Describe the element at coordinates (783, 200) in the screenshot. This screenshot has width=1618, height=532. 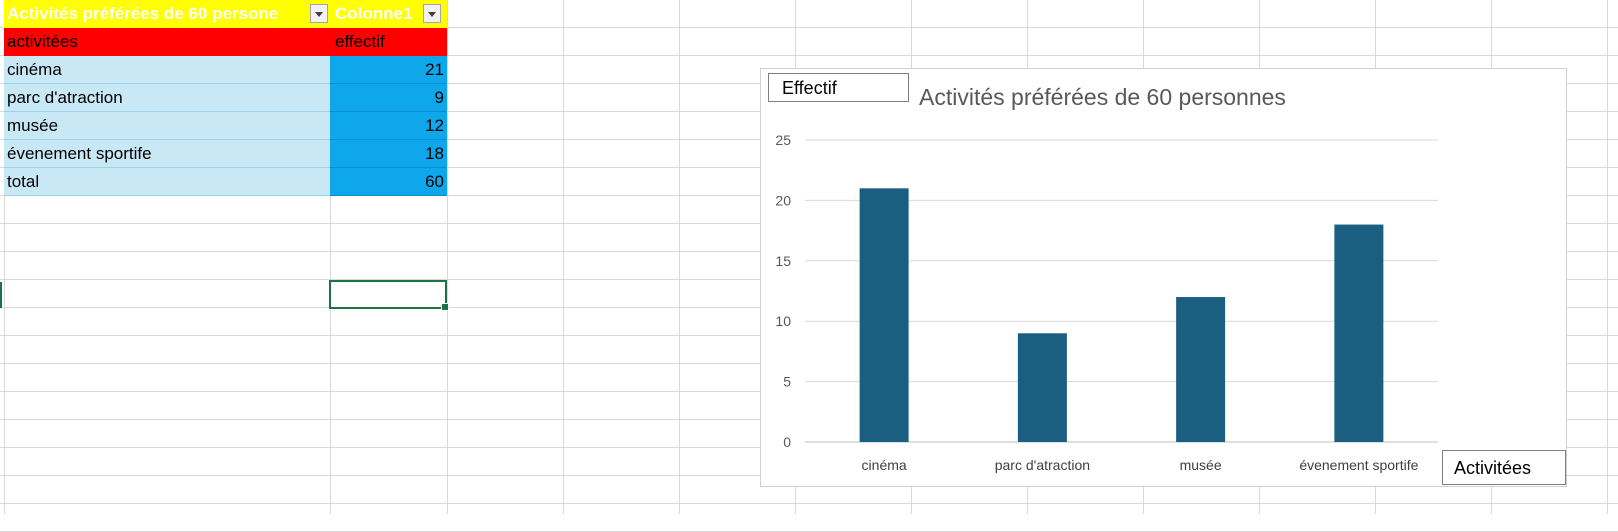
I see `y-tick-label: 20` at that location.